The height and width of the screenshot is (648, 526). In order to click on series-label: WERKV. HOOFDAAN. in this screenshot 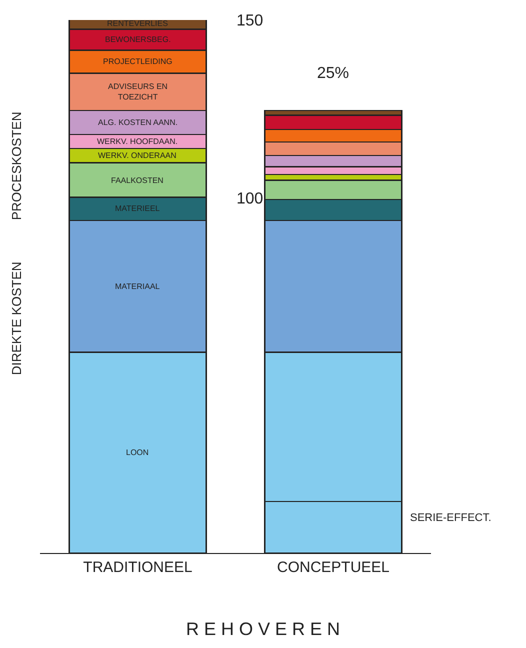, I will do `click(137, 141)`.